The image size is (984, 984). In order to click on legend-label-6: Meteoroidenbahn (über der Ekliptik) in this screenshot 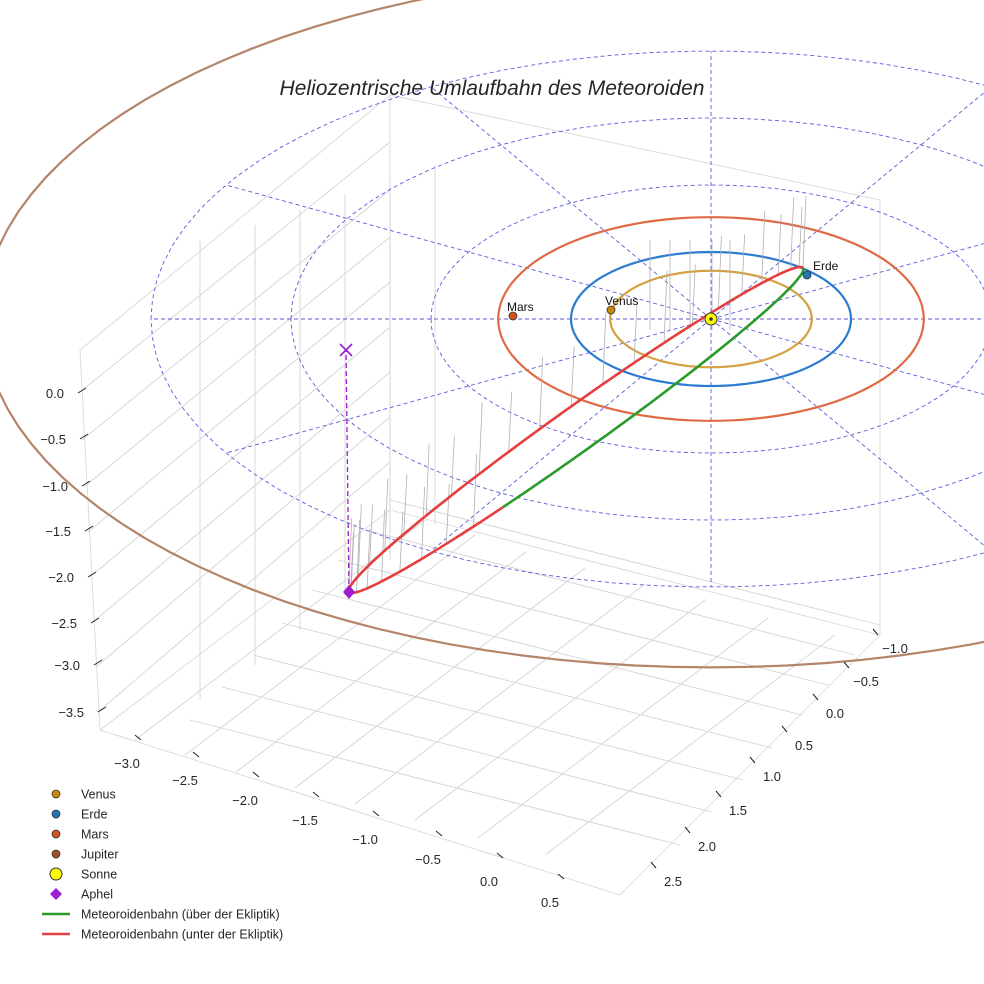, I will do `click(180, 915)`.